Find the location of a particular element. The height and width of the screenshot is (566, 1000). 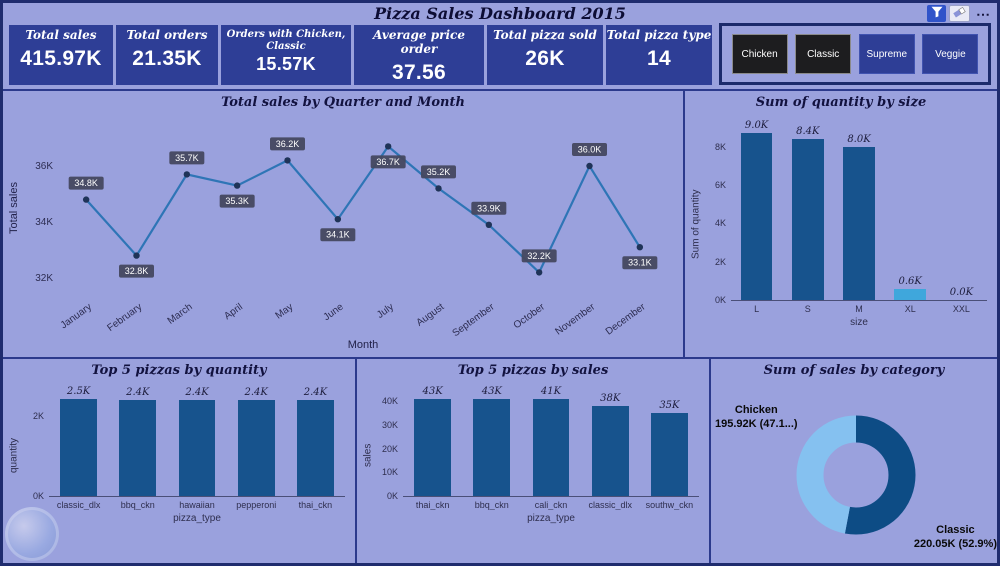

kpi-value: 21.35K is located at coordinates (167, 58).